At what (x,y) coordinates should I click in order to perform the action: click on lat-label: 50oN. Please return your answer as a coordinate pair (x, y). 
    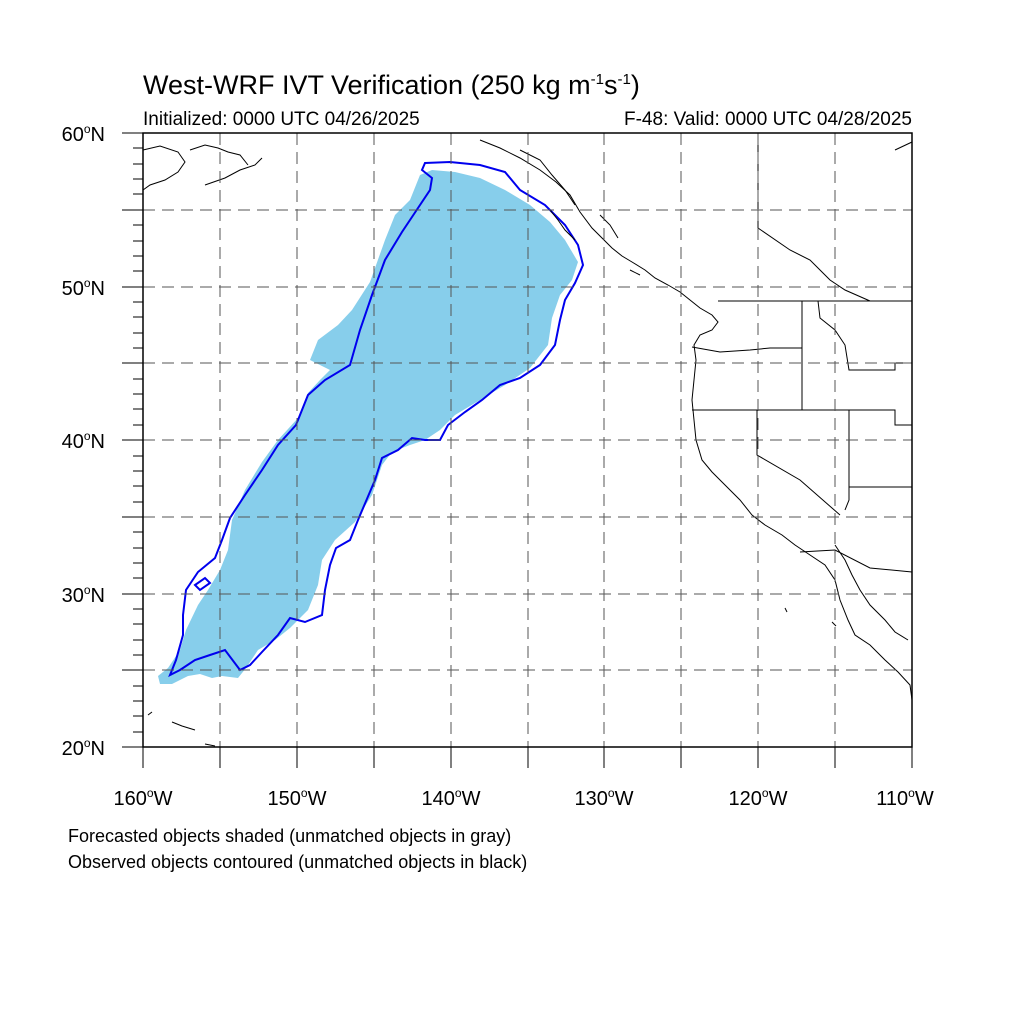
    Looking at the image, I should click on (83, 288).